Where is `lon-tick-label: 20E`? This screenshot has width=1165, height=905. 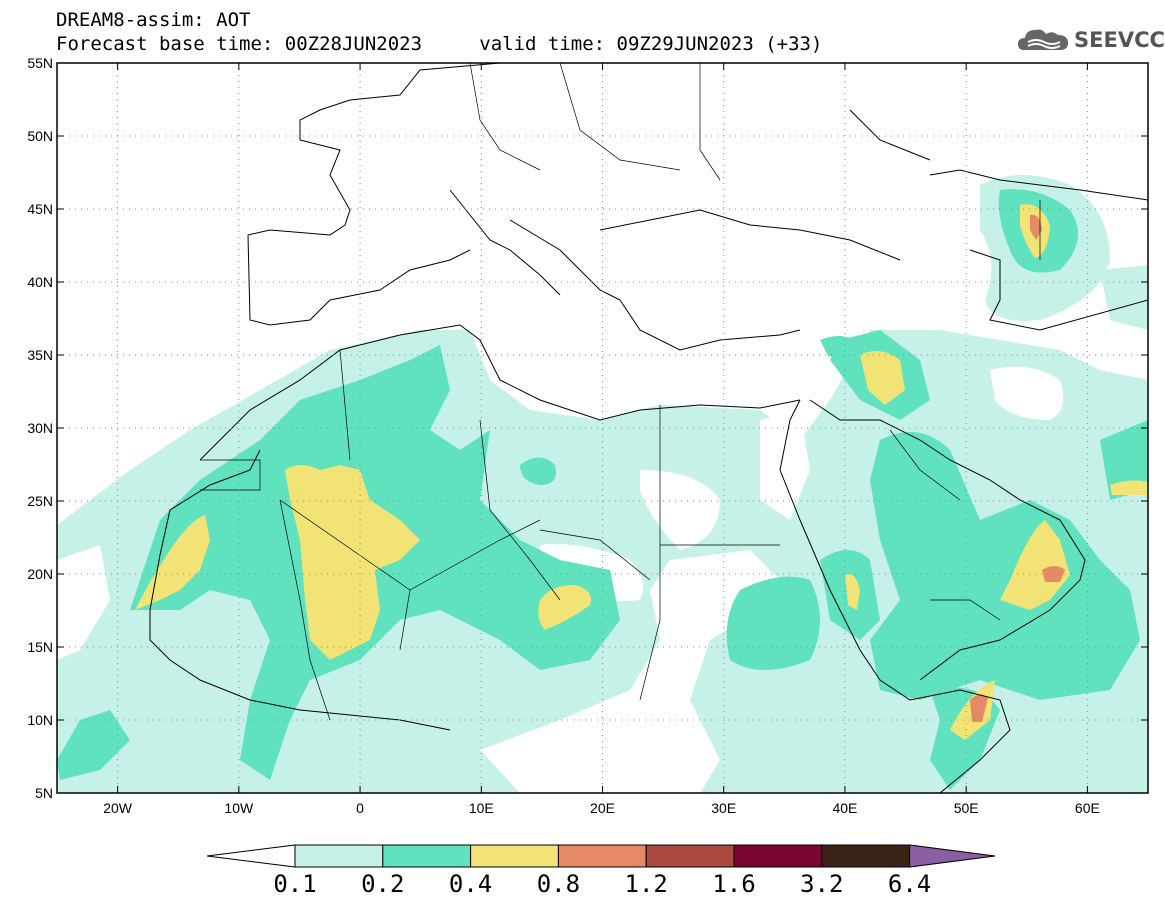
lon-tick-label: 20E is located at coordinates (602, 808).